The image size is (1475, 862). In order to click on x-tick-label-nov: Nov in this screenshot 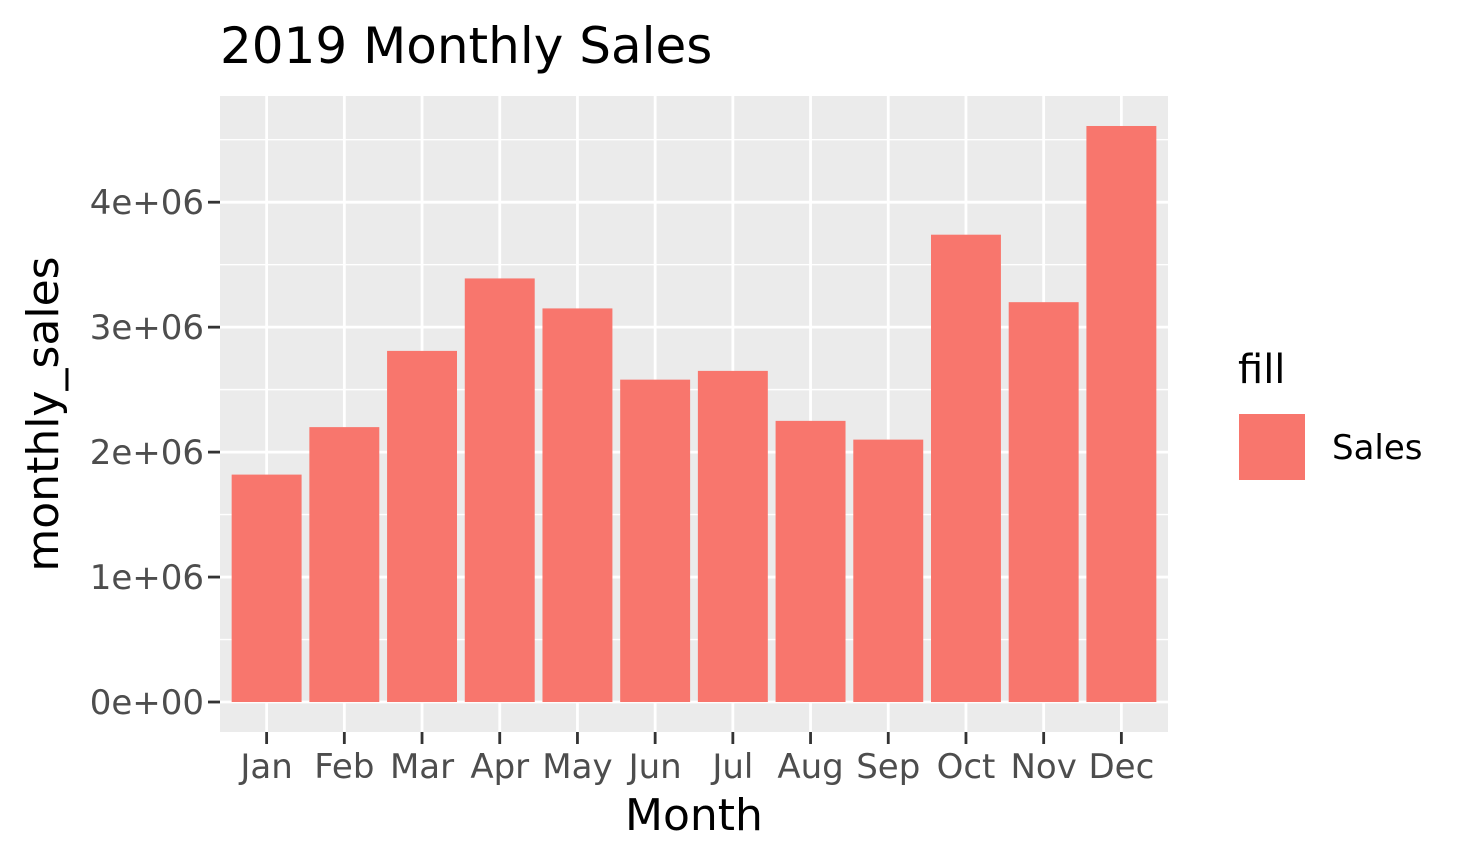, I will do `click(1043, 767)`.